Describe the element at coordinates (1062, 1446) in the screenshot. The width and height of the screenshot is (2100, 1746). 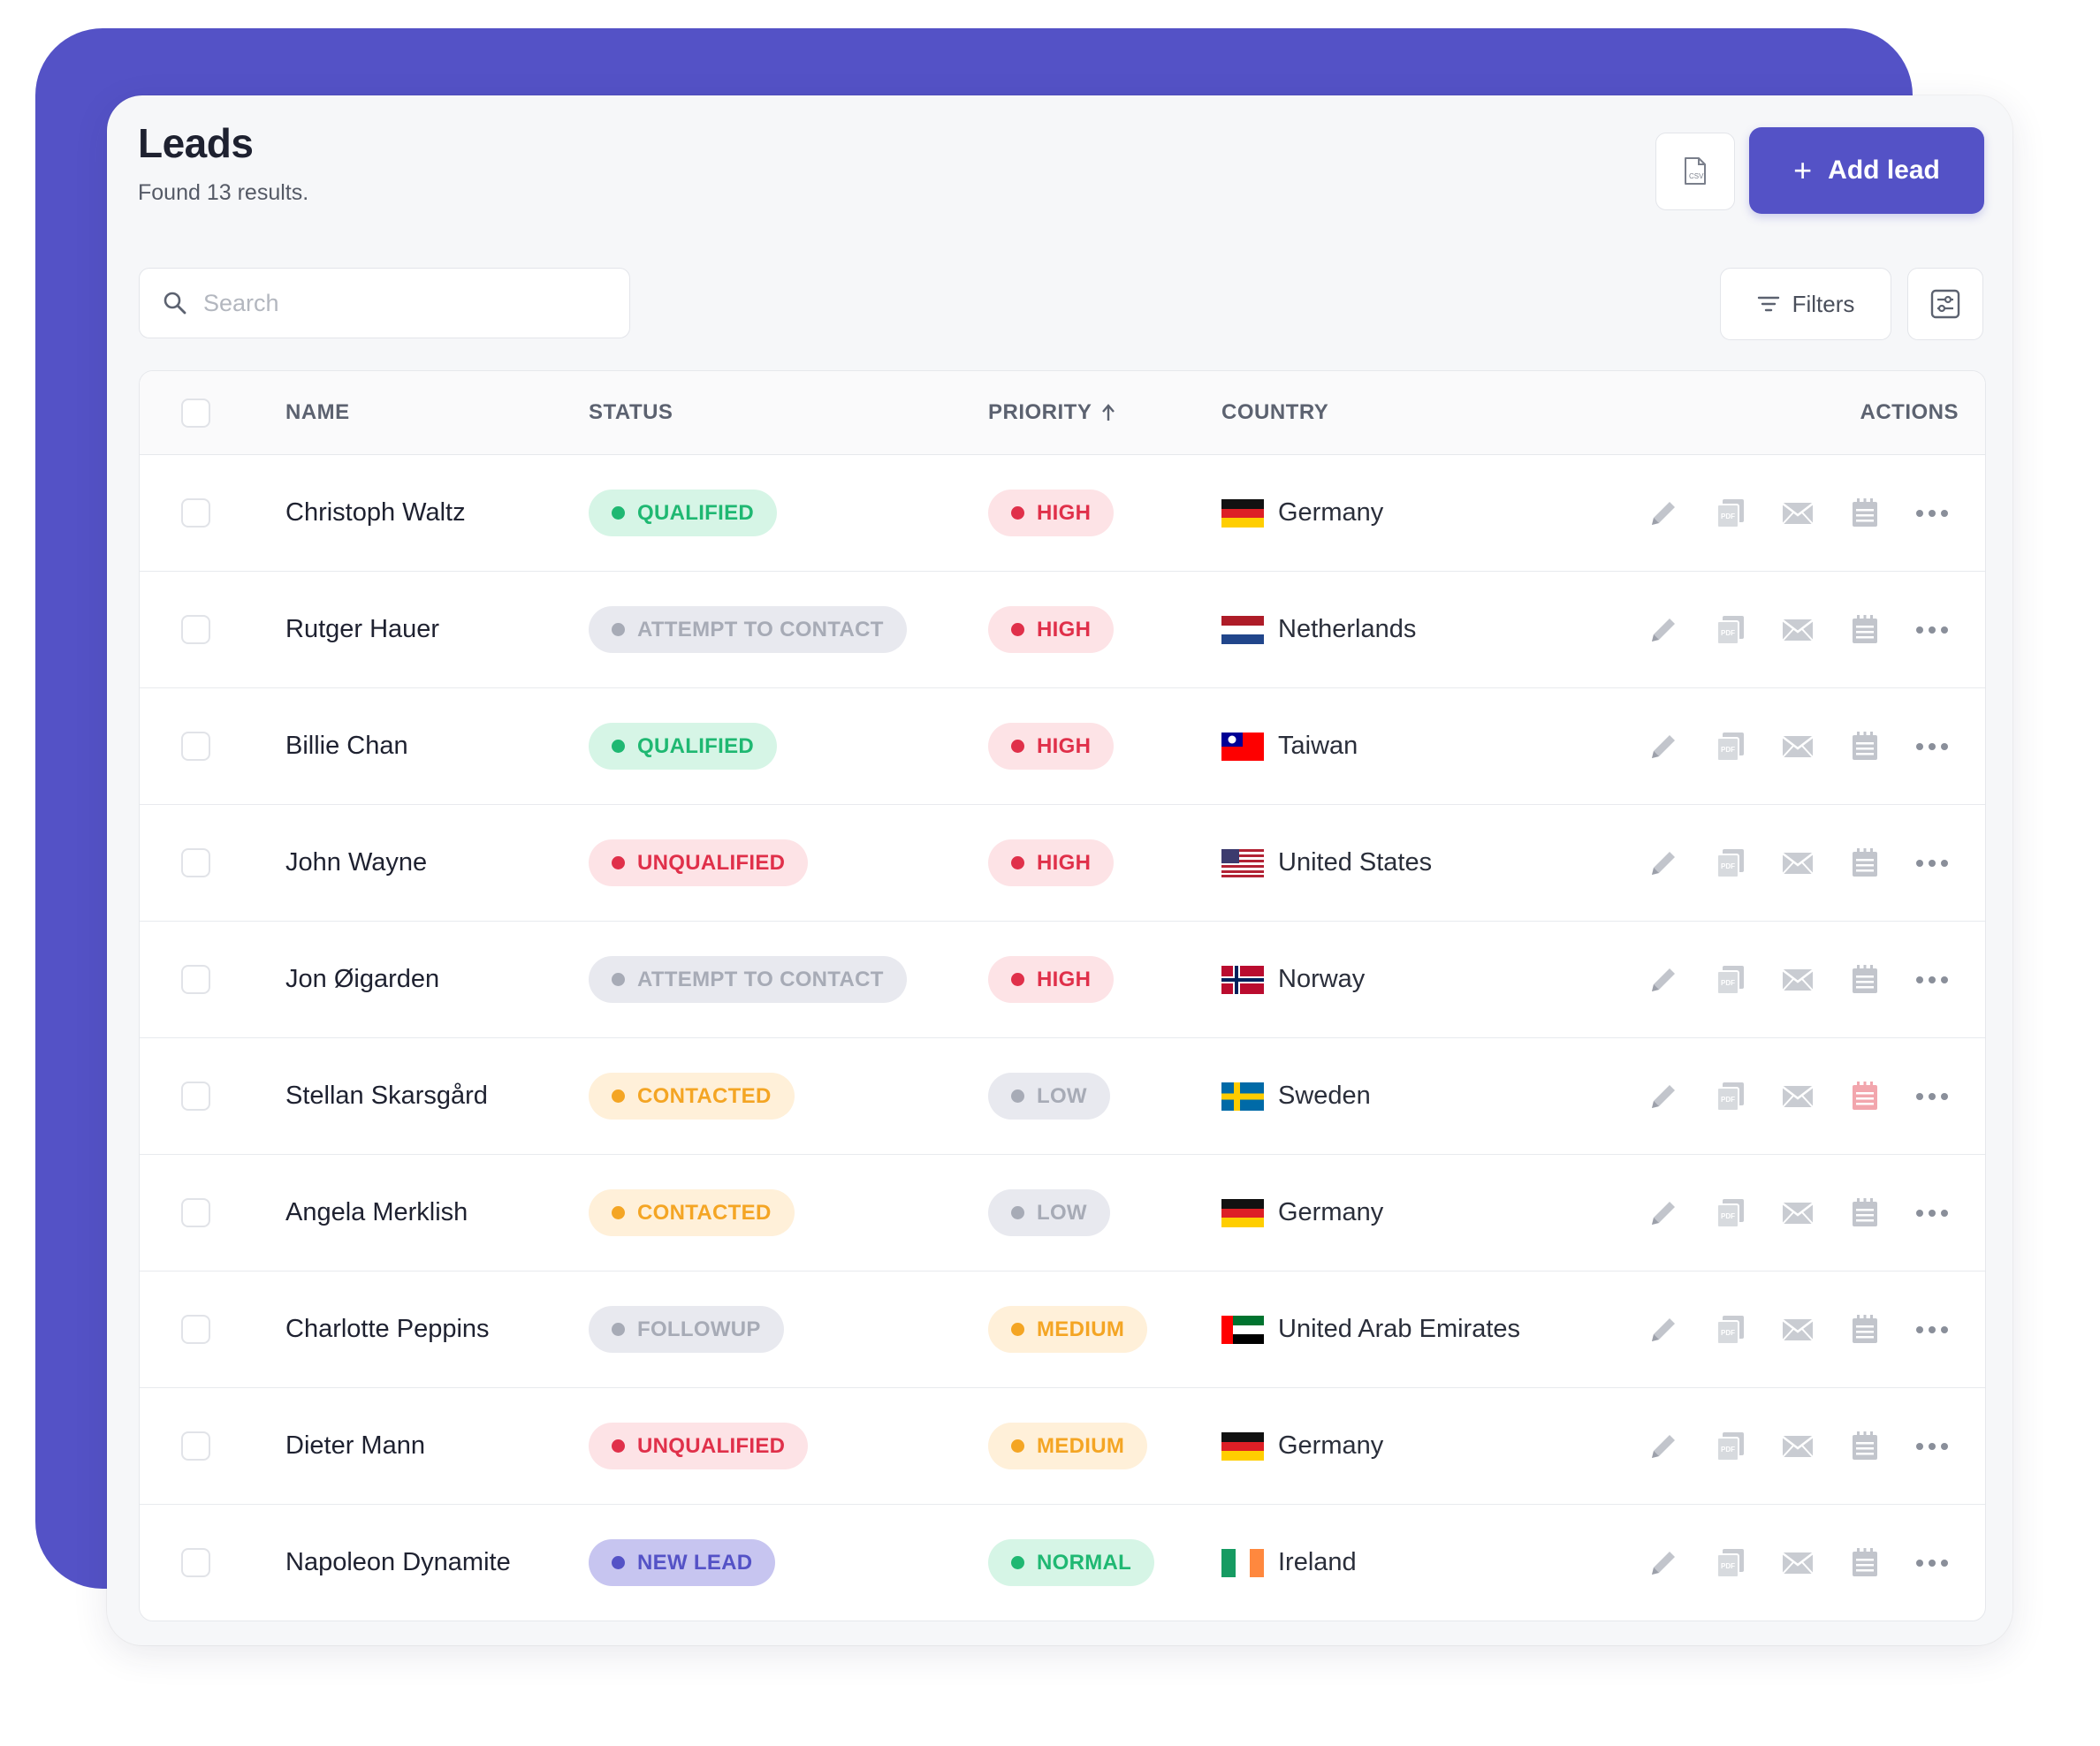
I see `table-row: Dieter Mann UNQUALIFIED MEDIUM Germany PDF` at that location.